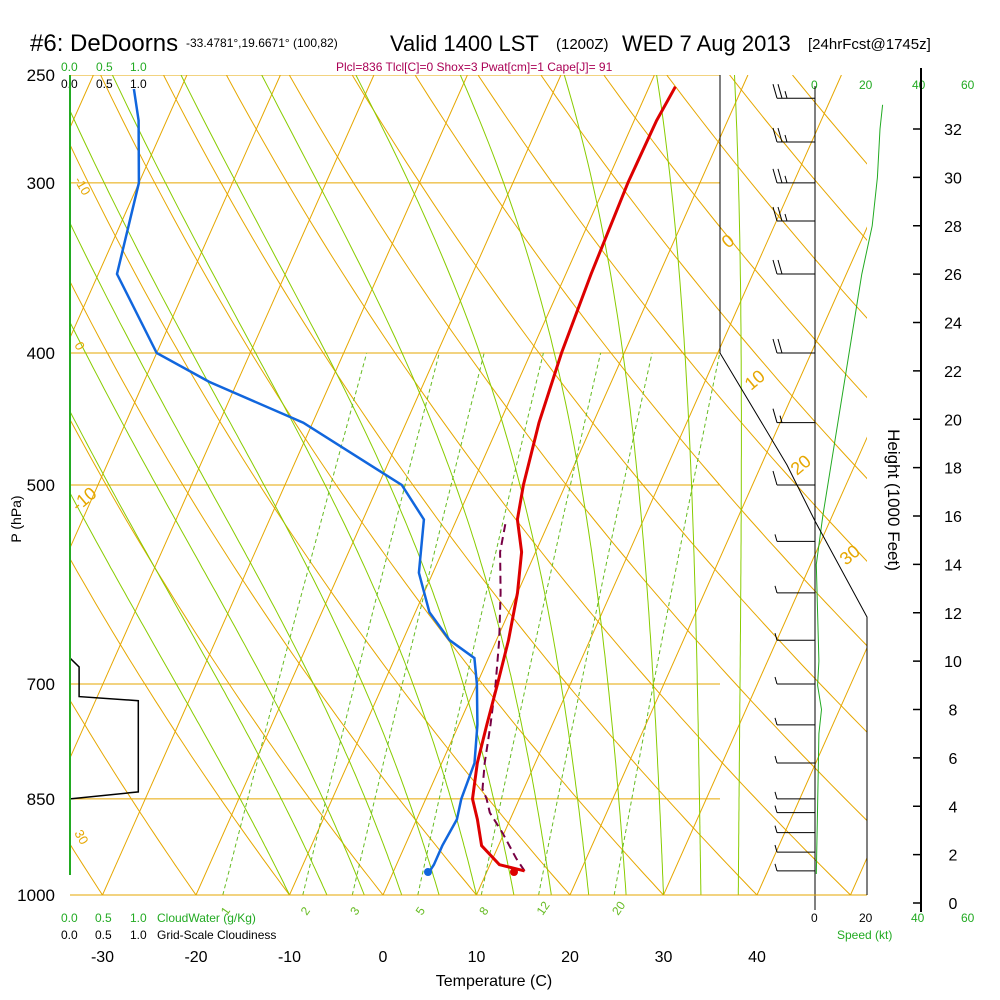 Image resolution: width=1000 pixels, height=1000 pixels. What do you see at coordinates (216, 935) in the screenshot?
I see `cloudiness-legend: Grid-Scale Cloudiness` at bounding box center [216, 935].